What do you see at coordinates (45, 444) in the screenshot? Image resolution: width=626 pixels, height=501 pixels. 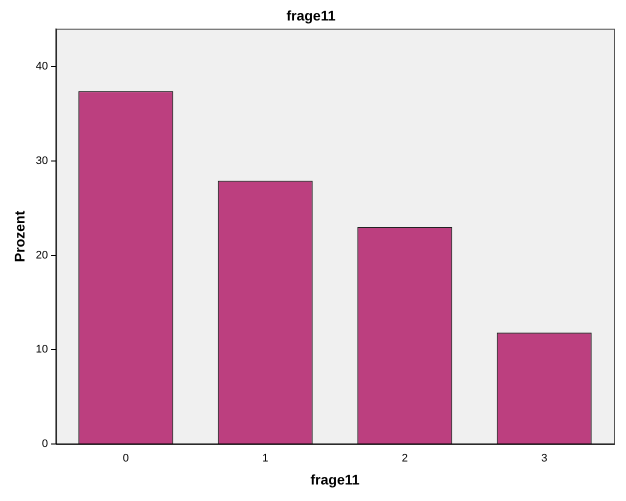 I see `y-tick-label: 0` at bounding box center [45, 444].